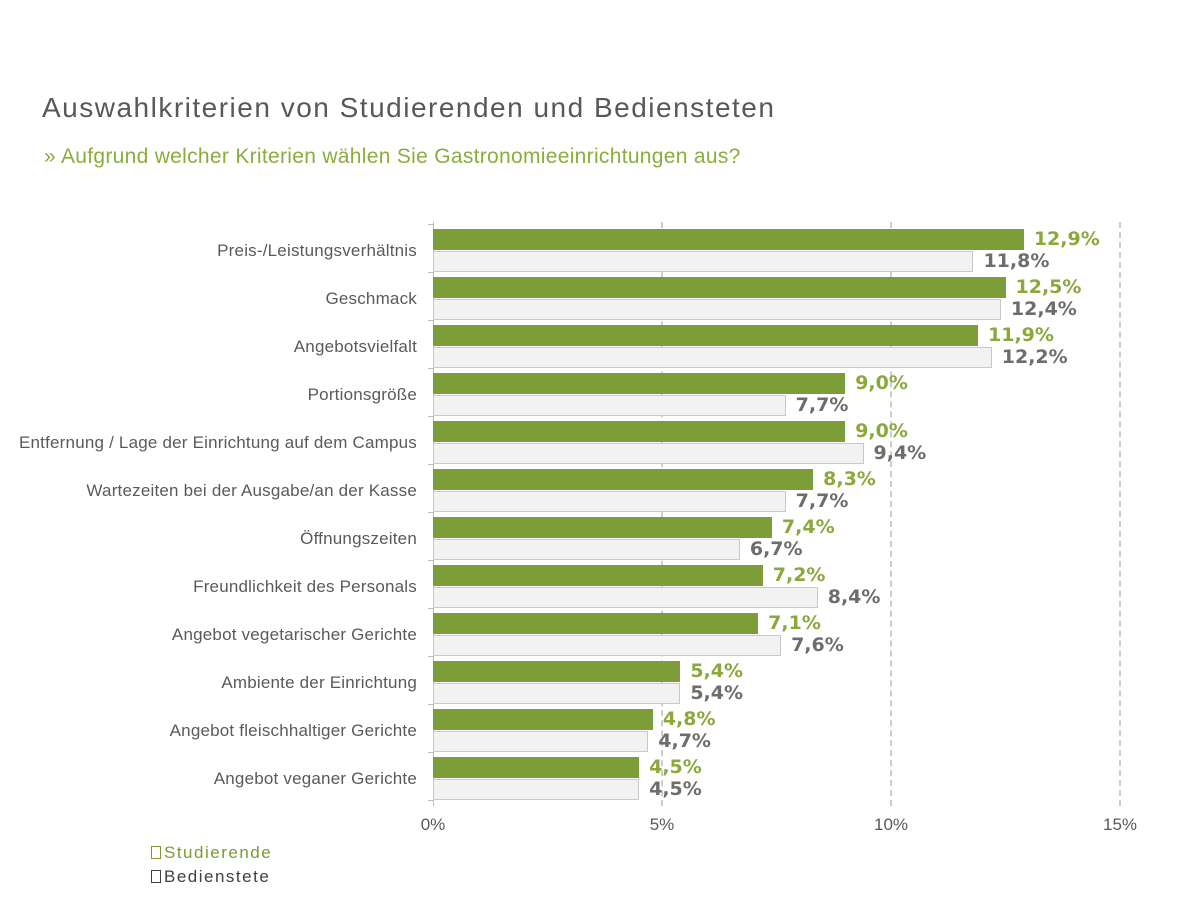  Describe the element at coordinates (776, 549) in the screenshot. I see `value-label-bedienstete: 6,7%` at that location.